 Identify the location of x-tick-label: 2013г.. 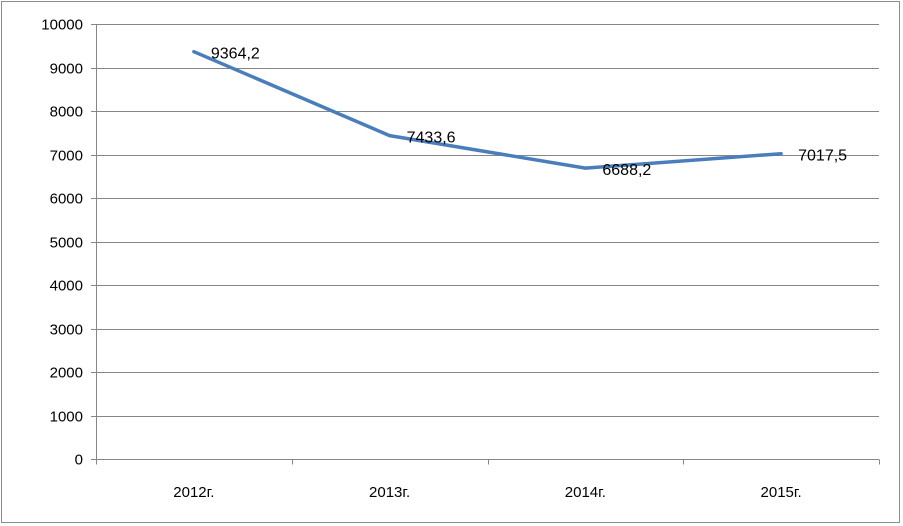
(389, 492).